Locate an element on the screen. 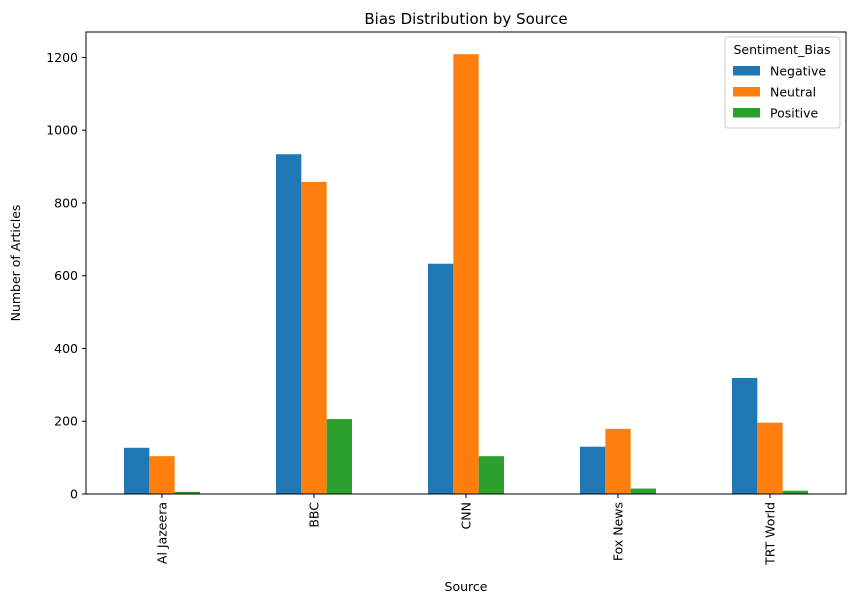 This screenshot has width=859, height=603. legend-items: Negative Neutral Positive is located at coordinates (779, 92).